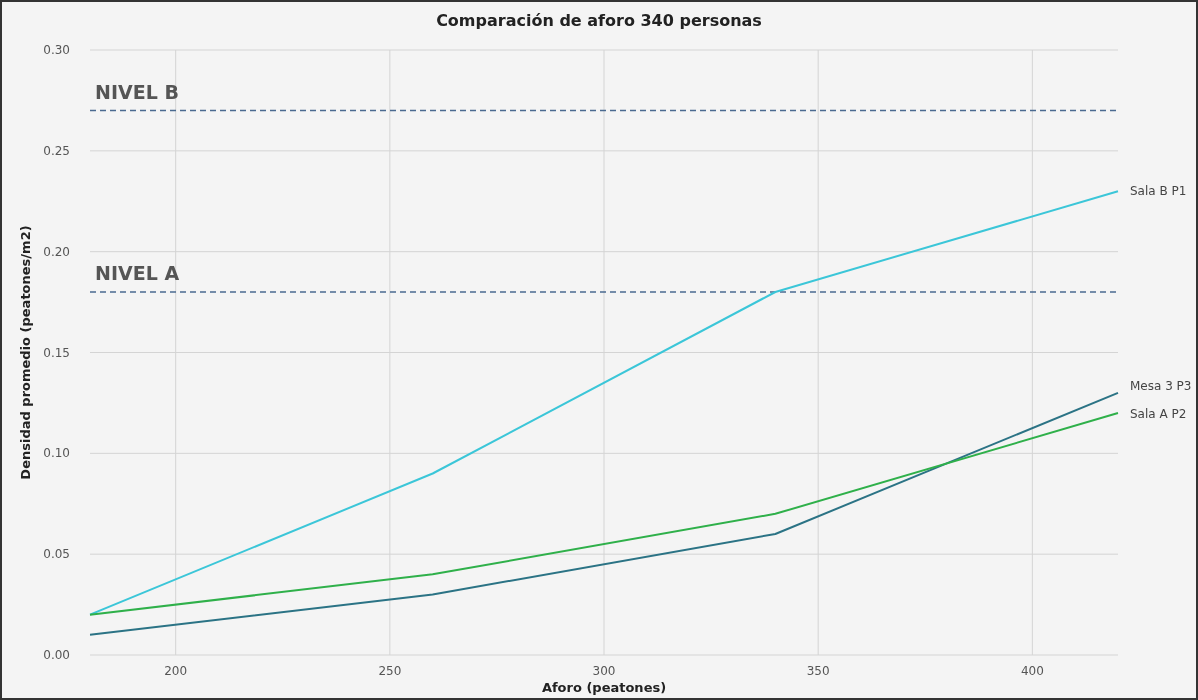 The image size is (1198, 700). Describe the element at coordinates (818, 671) in the screenshot. I see `x-tick-label: 350` at that location.